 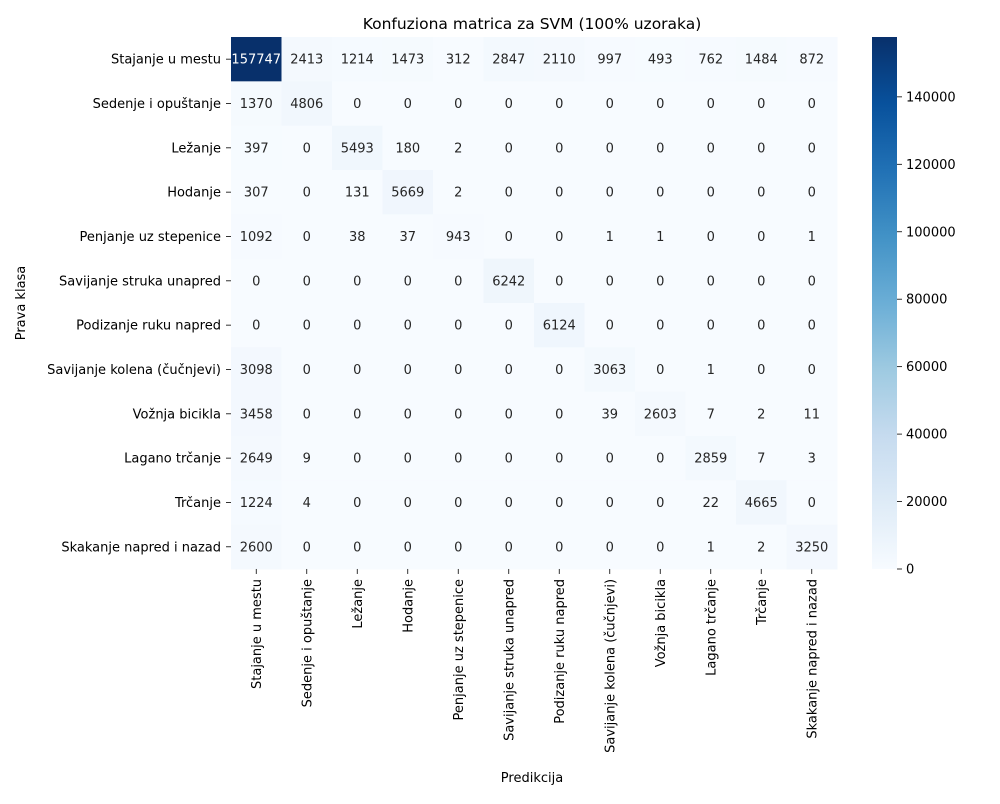 I want to click on colorbar-ticks: 0 20000 40000 60000 80000 100000 120000 140000, so click(x=926, y=334).